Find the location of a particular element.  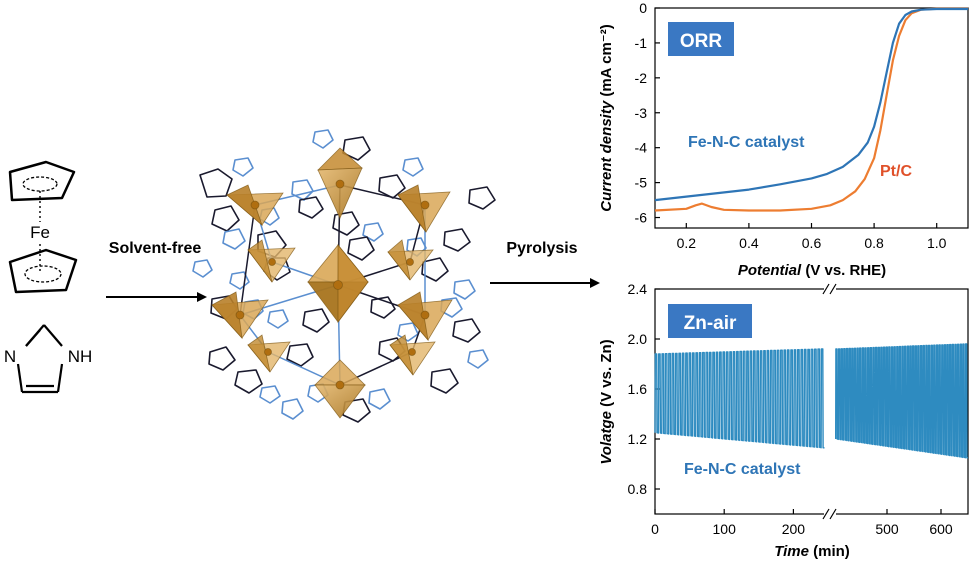

pyrolysis-step: Pyrolysis is located at coordinates (545, 264).